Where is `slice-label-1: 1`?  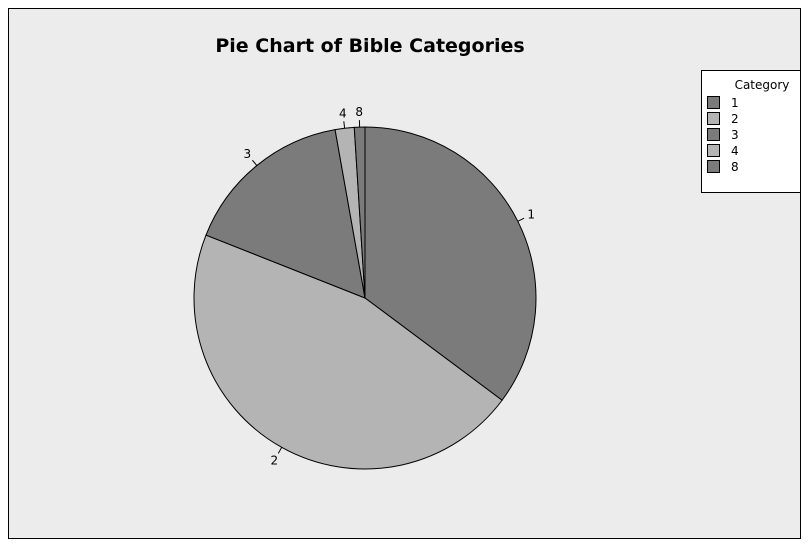
slice-label-1: 1 is located at coordinates (531, 215).